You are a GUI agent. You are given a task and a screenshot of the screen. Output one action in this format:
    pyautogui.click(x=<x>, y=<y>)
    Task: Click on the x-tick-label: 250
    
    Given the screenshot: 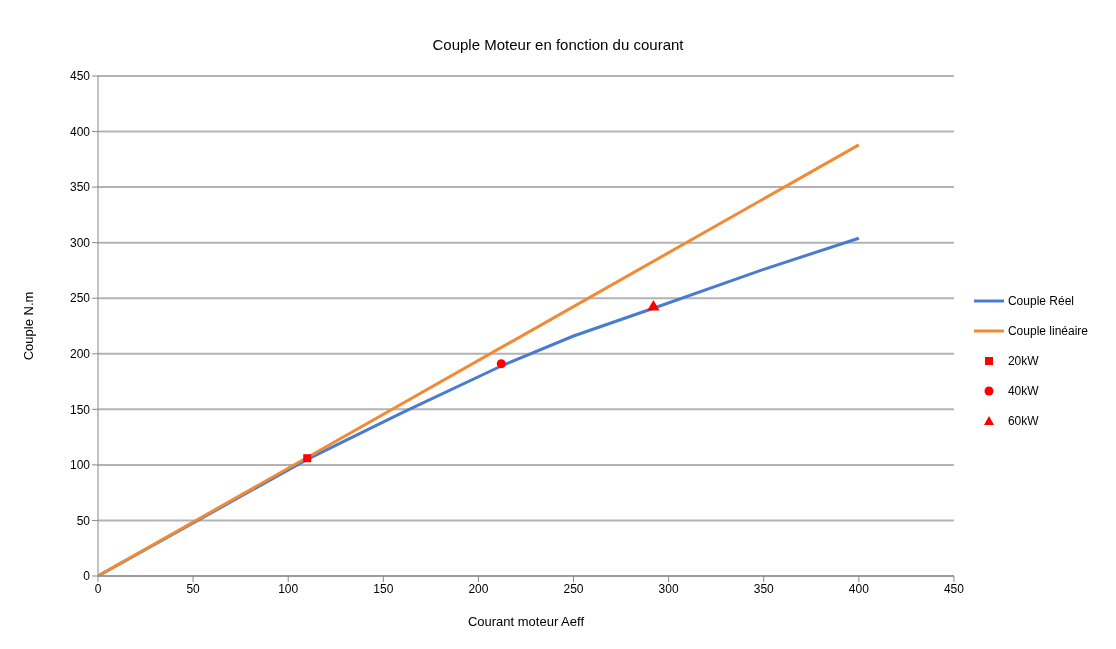 What is the action you would take?
    pyautogui.click(x=573, y=588)
    